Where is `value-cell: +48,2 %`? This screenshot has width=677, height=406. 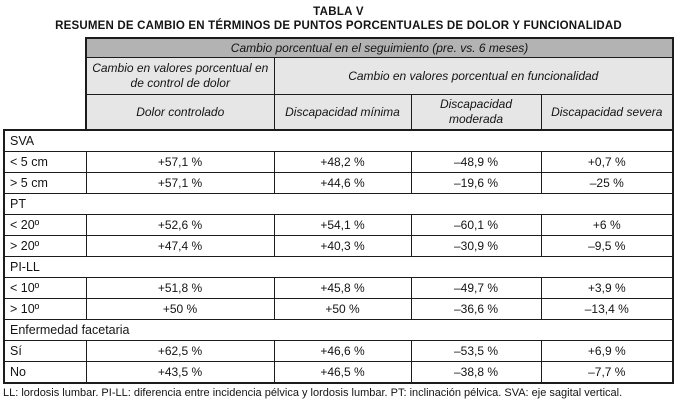
value-cell: +48,2 % is located at coordinates (342, 162).